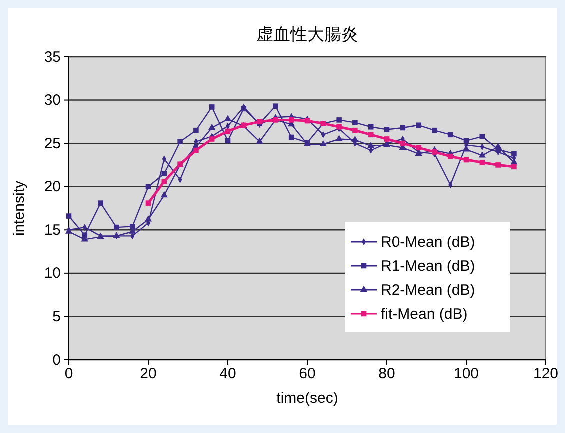 This screenshot has width=565, height=433. What do you see at coordinates (428, 266) in the screenshot?
I see `legend-label: R1-Mean (dB)` at bounding box center [428, 266].